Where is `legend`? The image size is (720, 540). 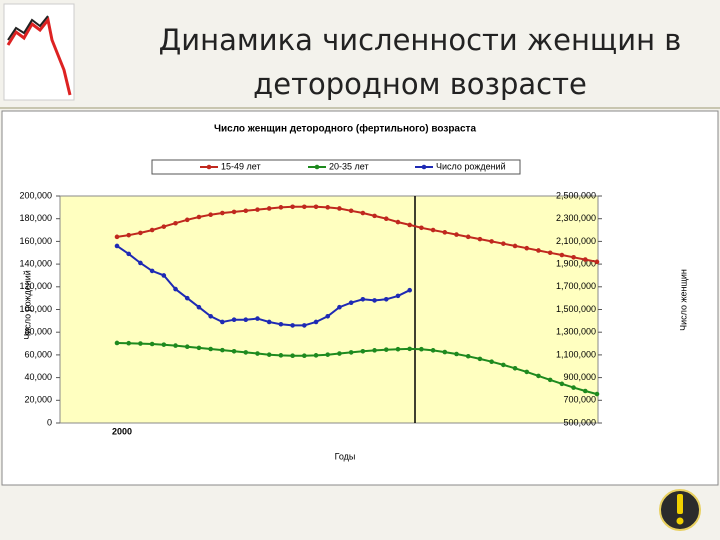 legend is located at coordinates (336, 167).